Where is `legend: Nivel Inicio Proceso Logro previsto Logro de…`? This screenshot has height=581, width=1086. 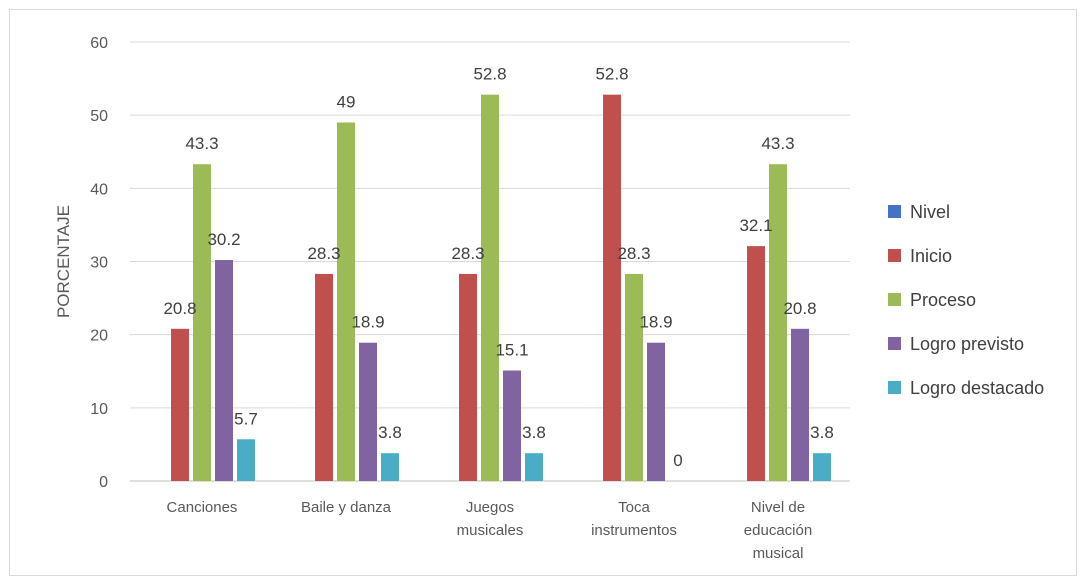
legend: Nivel Inicio Proceso Logro previsto Logro de… is located at coordinates (966, 300).